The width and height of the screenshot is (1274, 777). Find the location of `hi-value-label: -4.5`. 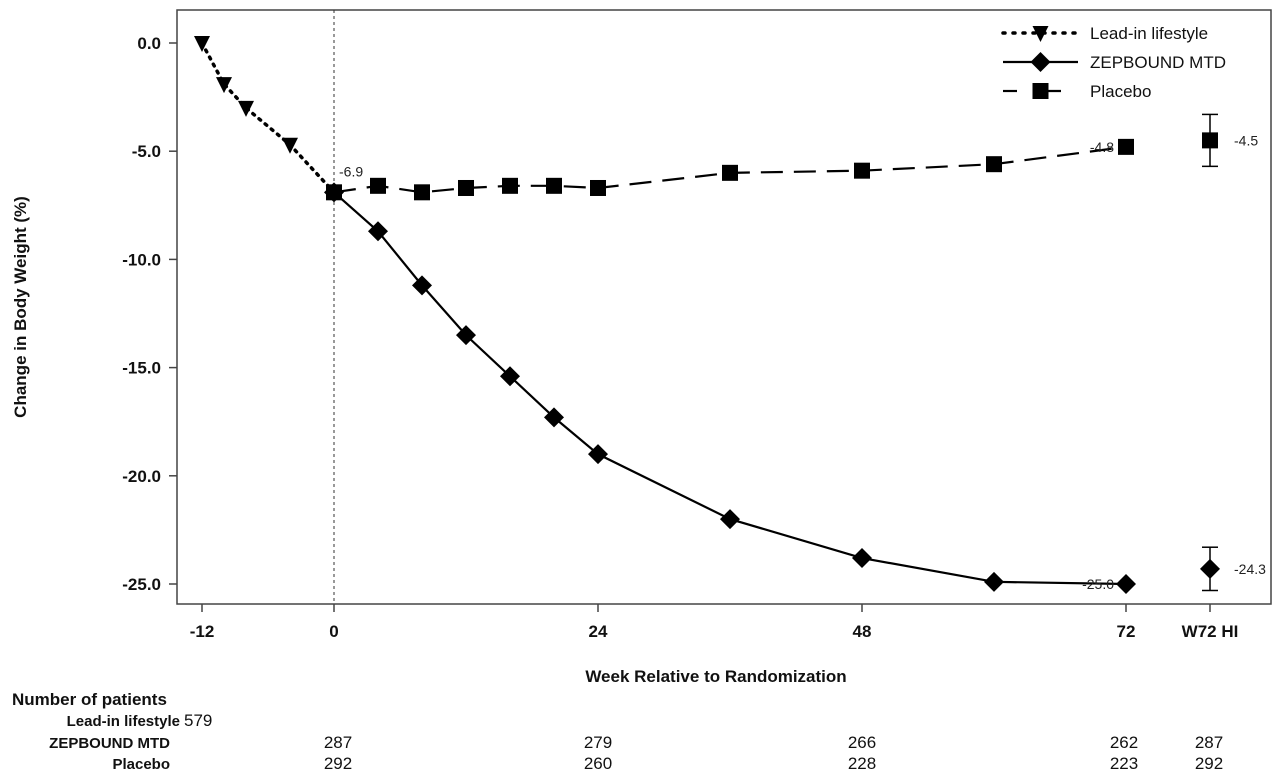

hi-value-label: -4.5 is located at coordinates (1246, 140).